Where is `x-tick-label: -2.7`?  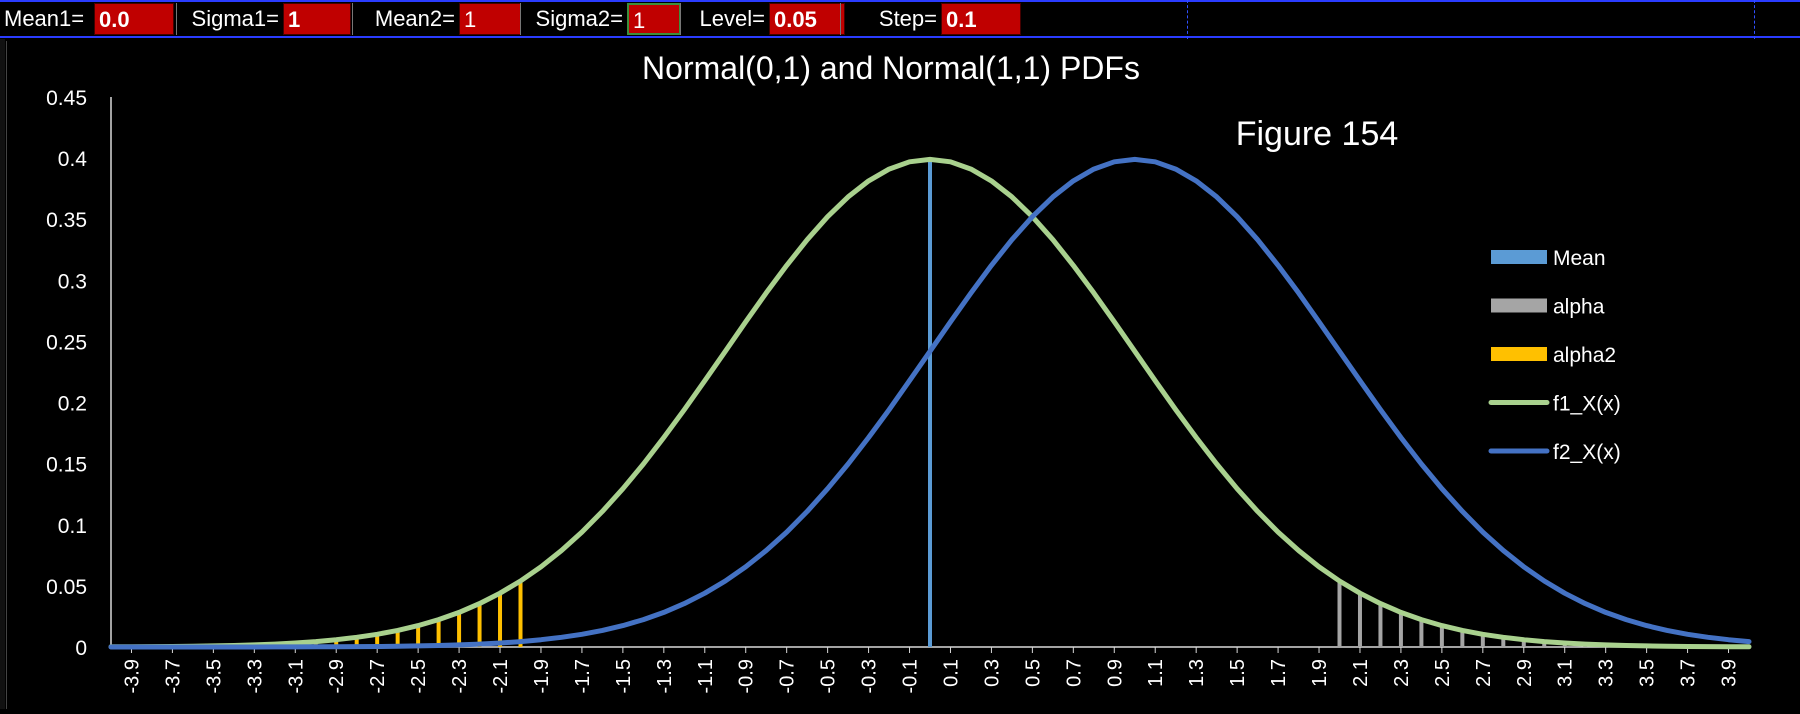 x-tick-label: -2.7 is located at coordinates (378, 676).